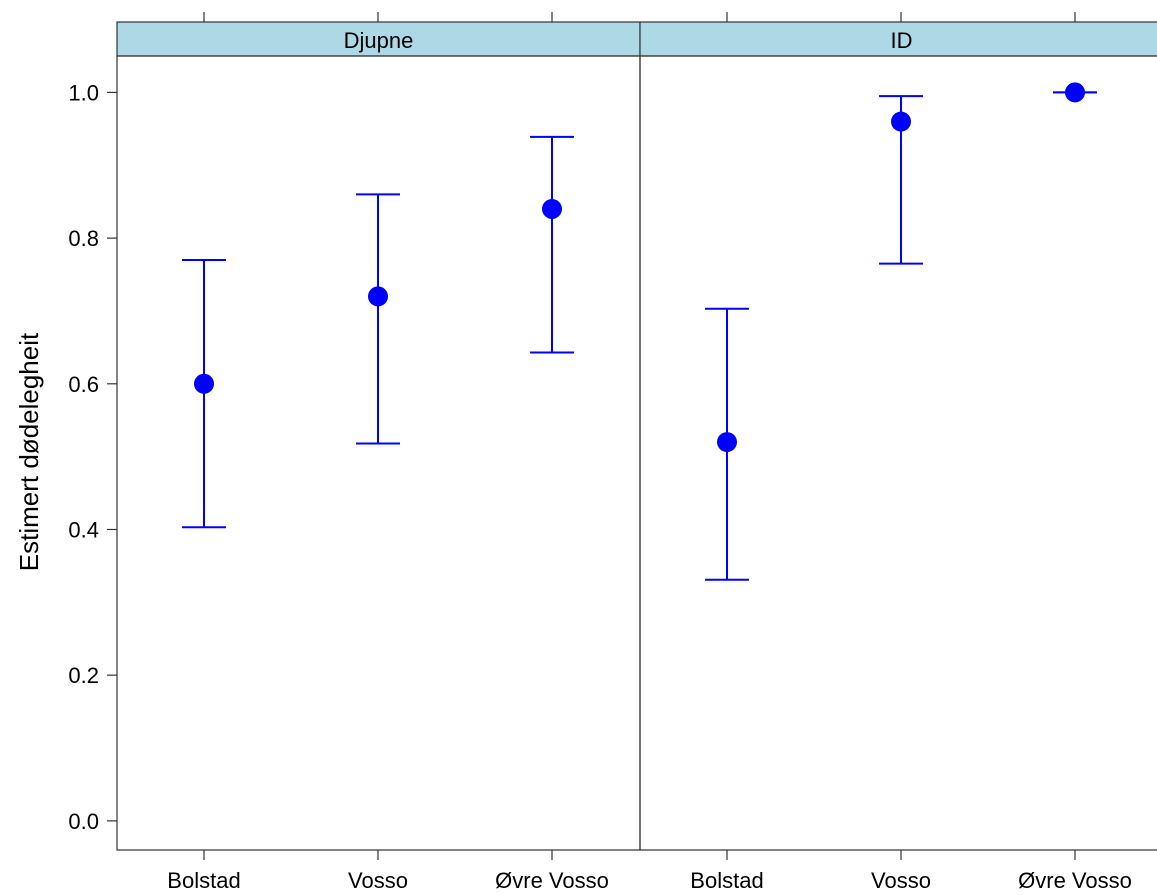 The height and width of the screenshot is (895, 1157). Describe the element at coordinates (83, 384) in the screenshot. I see `y-tick-label: 0.6` at that location.